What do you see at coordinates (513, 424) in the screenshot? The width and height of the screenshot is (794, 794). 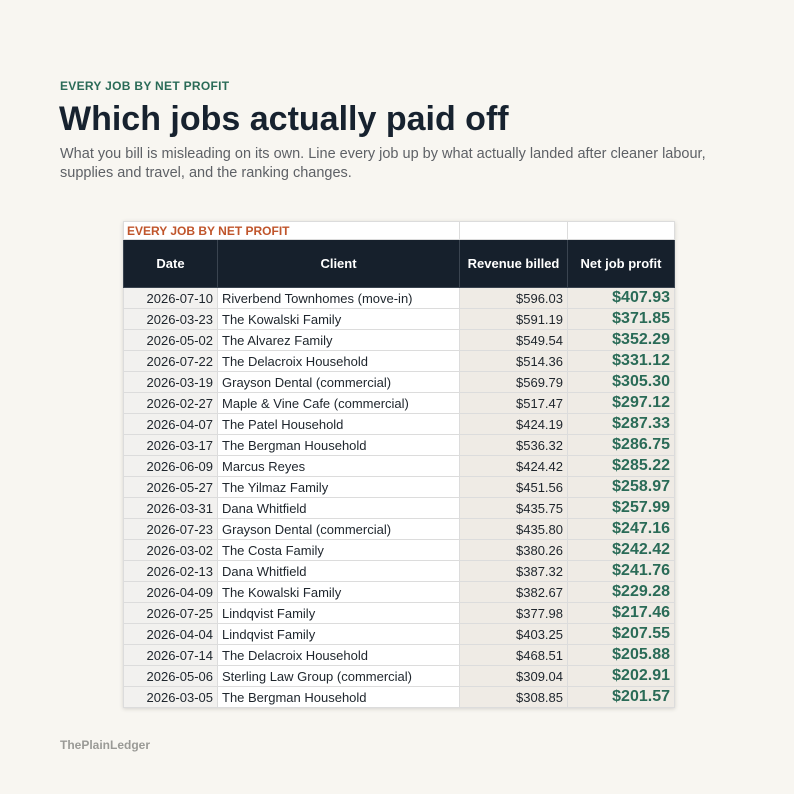 I see `cell: $424.19` at bounding box center [513, 424].